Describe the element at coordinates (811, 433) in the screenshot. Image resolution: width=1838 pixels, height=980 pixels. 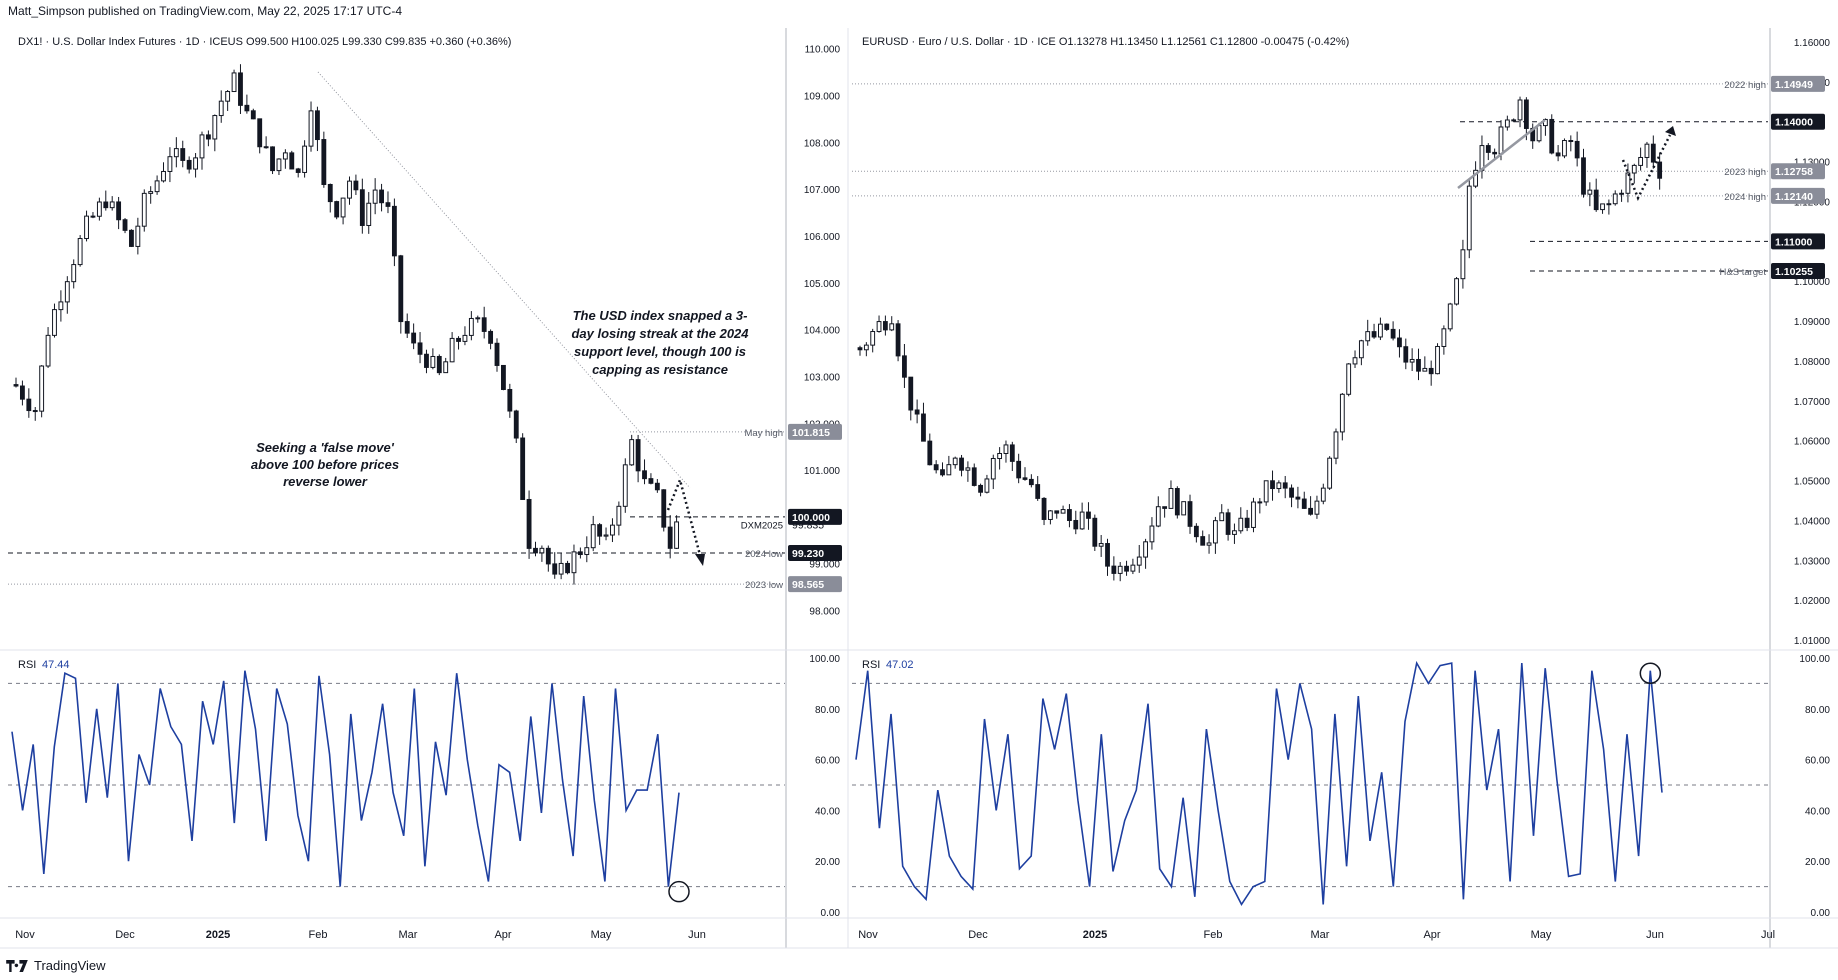
I see `price-badge: 101.815` at that location.